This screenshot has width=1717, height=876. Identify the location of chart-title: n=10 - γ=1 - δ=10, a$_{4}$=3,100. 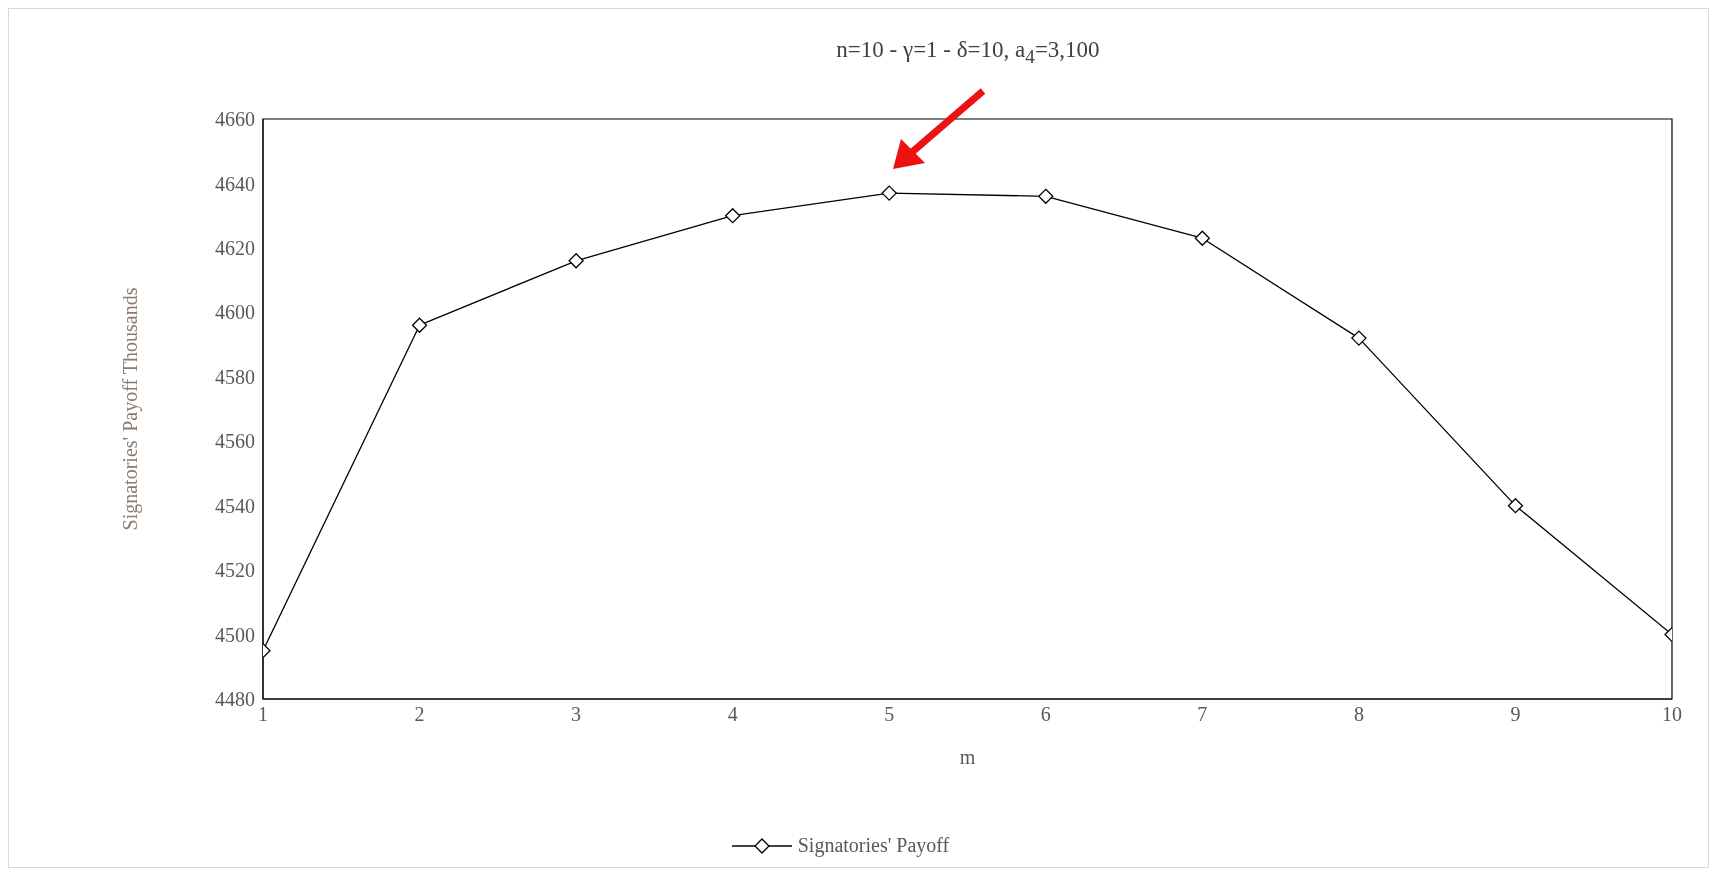
(968, 52).